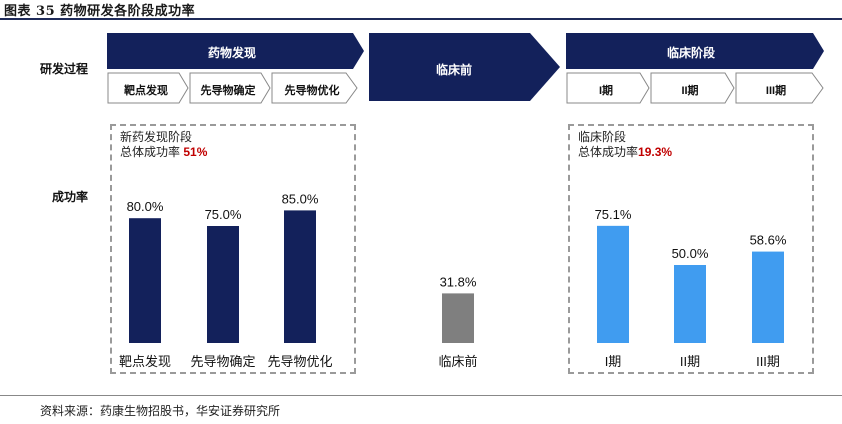 The width and height of the screenshot is (842, 424). I want to click on discovery-box-label: 新药发现阶段 总体成功率 51%, so click(163, 145).